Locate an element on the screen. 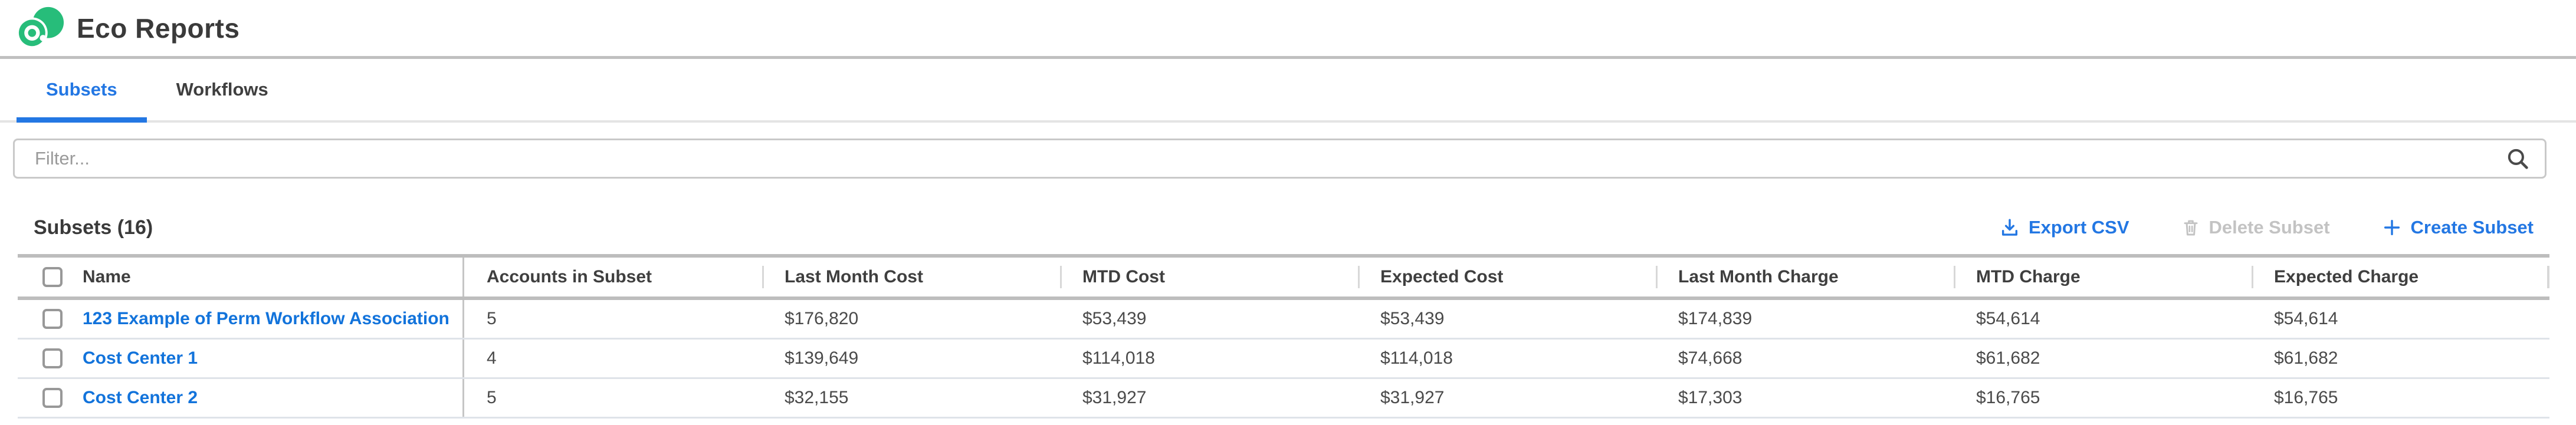  subset-name-link: 123 Example of Perm Workflow Association is located at coordinates (266, 318).